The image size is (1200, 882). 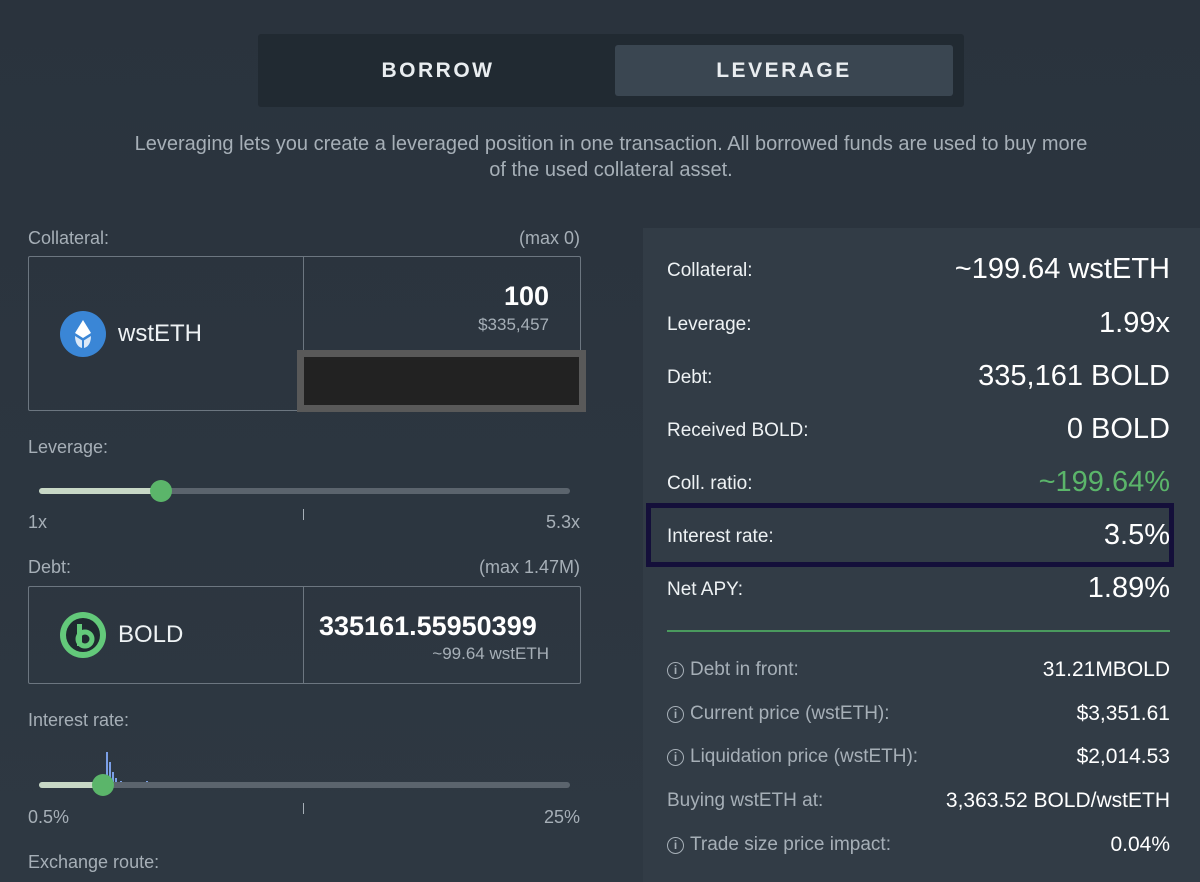 What do you see at coordinates (526, 296) in the screenshot?
I see `collateral-amount-input: 100` at bounding box center [526, 296].